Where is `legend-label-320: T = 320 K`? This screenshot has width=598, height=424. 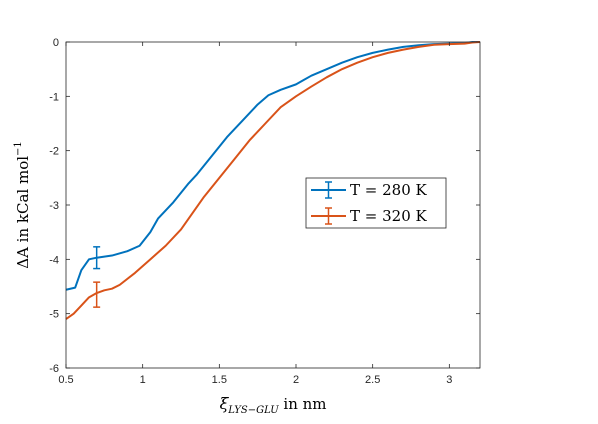
legend-label-320: T = 320 K is located at coordinates (389, 216).